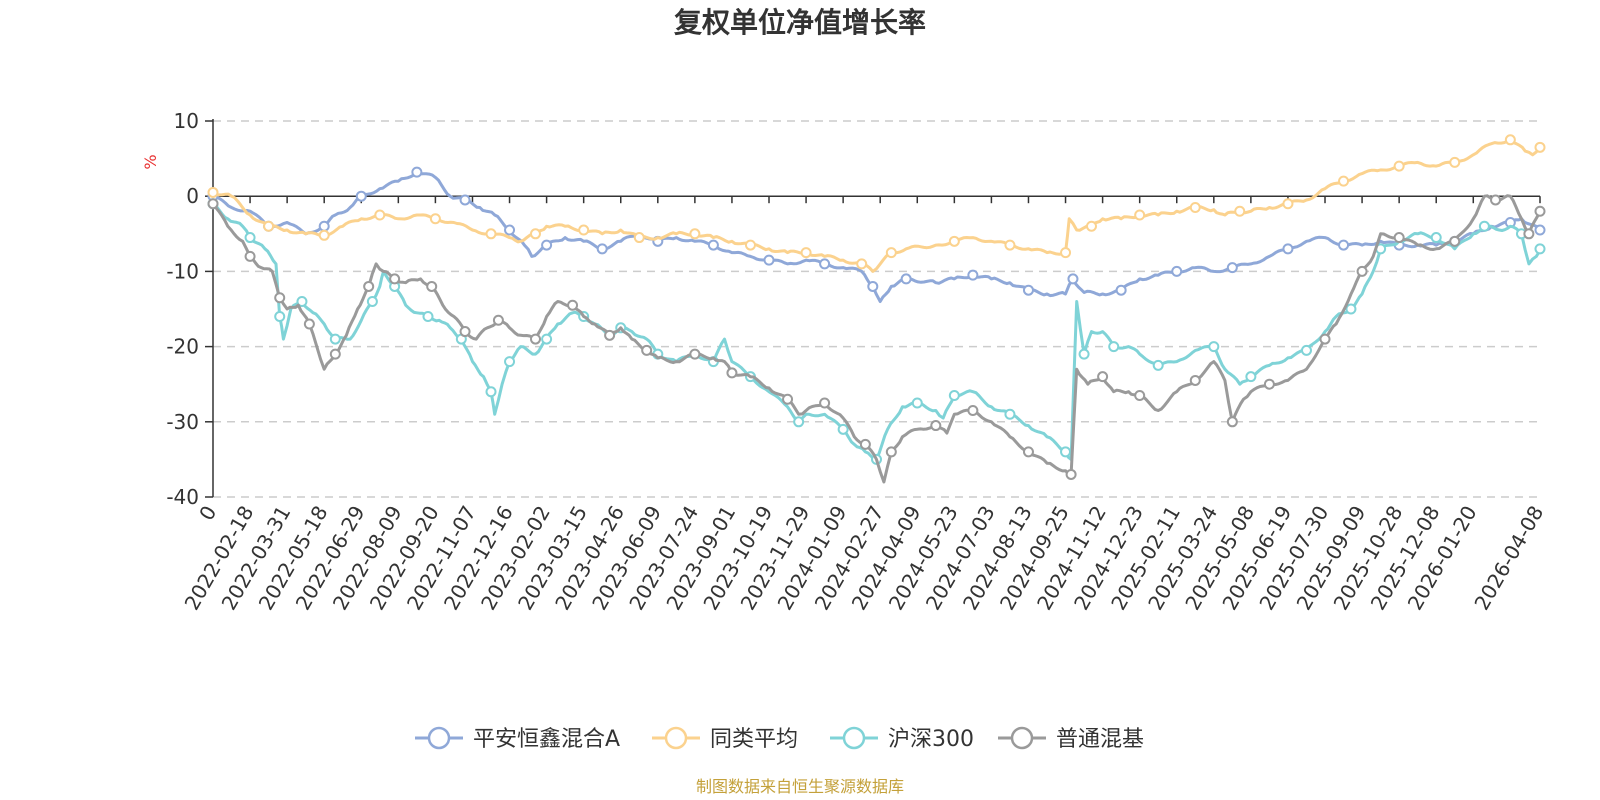 The image size is (1600, 800). I want to click on legend-label: 沪深300, so click(931, 739).